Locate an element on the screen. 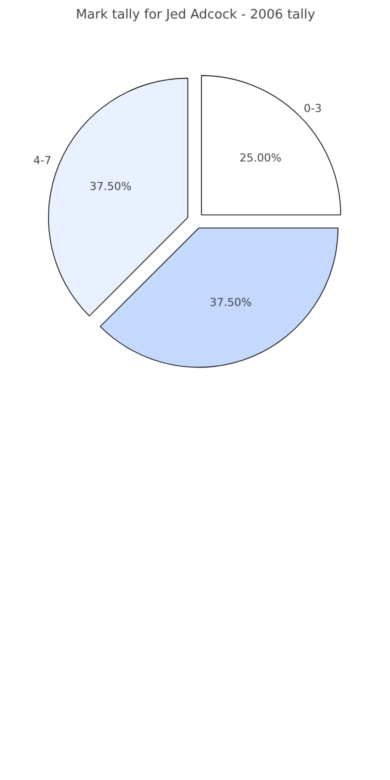 Image resolution: width=390 pixels, height=780 pixels. data-label: 25.00% is located at coordinates (261, 157).